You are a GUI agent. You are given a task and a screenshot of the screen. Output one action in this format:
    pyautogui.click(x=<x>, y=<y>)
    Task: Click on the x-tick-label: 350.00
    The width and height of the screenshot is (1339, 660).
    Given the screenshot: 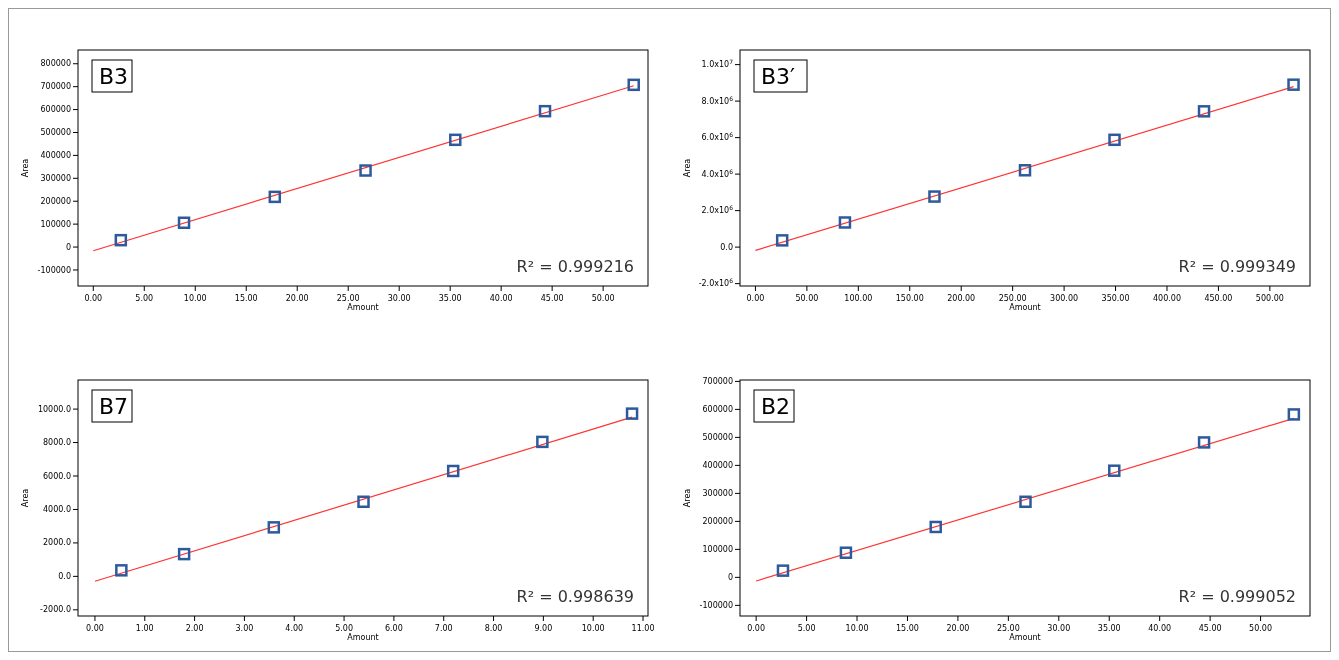 What is the action you would take?
    pyautogui.click(x=1115, y=298)
    